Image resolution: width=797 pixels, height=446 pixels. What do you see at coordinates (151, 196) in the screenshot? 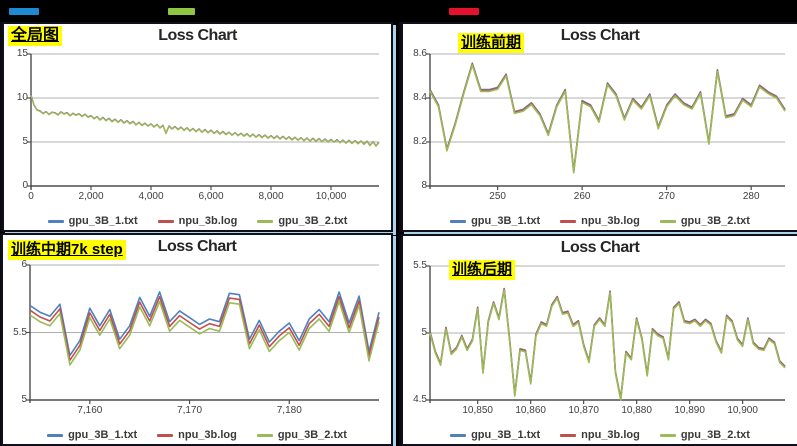
I see `x-tick-label: 4,000` at bounding box center [151, 196].